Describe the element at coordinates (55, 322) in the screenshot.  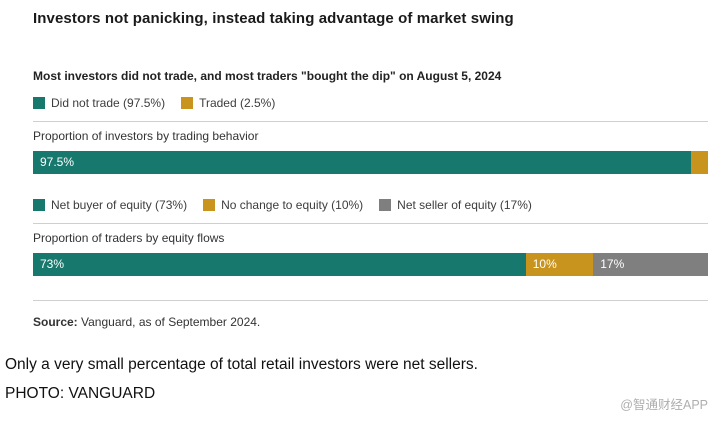
I see `source-label: Source:` at that location.